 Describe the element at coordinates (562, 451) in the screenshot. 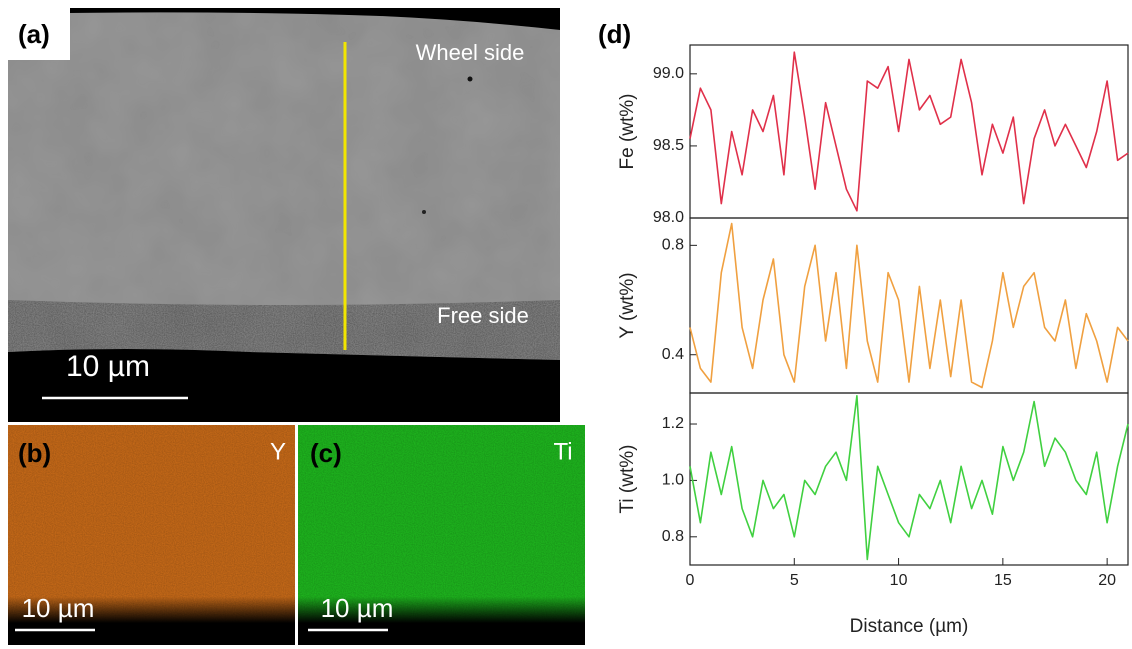

I see `element-label: Ti` at that location.